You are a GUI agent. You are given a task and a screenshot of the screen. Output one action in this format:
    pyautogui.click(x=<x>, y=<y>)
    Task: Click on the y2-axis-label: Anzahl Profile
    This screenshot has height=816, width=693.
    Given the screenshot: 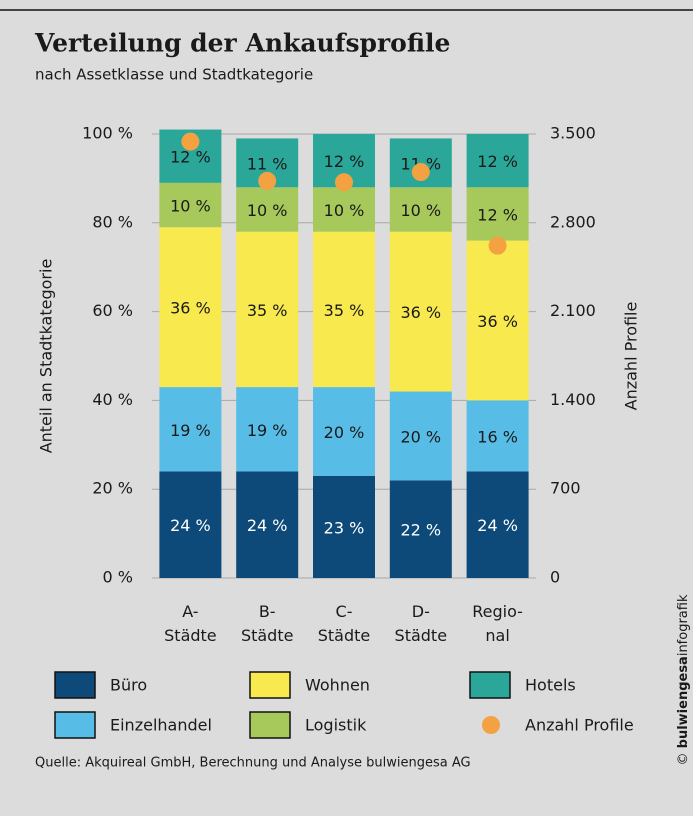 What is the action you would take?
    pyautogui.click(x=631, y=356)
    